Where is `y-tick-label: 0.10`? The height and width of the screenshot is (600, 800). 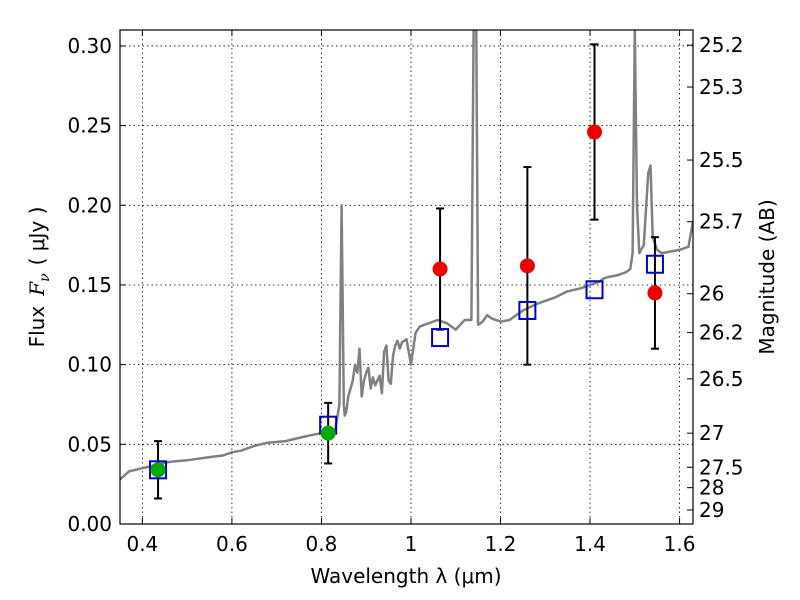 y-tick-label: 0.10 is located at coordinates (89, 365).